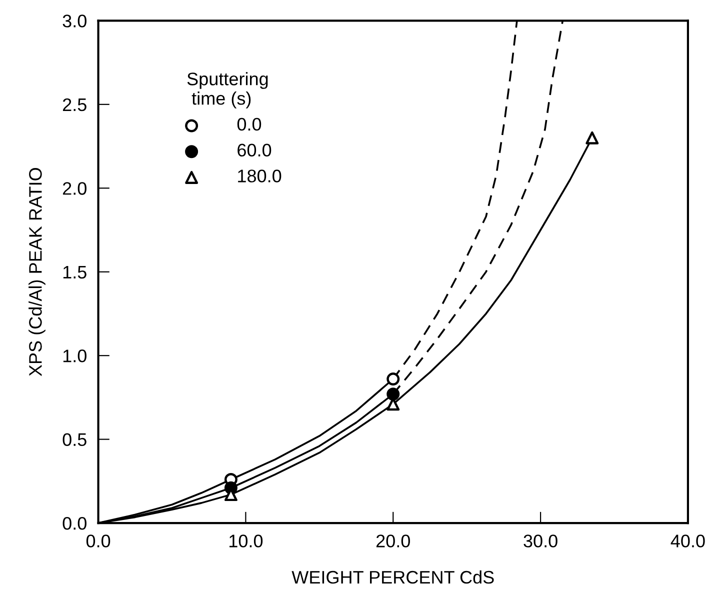 This screenshot has width=728, height=591. What do you see at coordinates (74, 188) in the screenshot?
I see `y-tick-label: 2.0` at bounding box center [74, 188].